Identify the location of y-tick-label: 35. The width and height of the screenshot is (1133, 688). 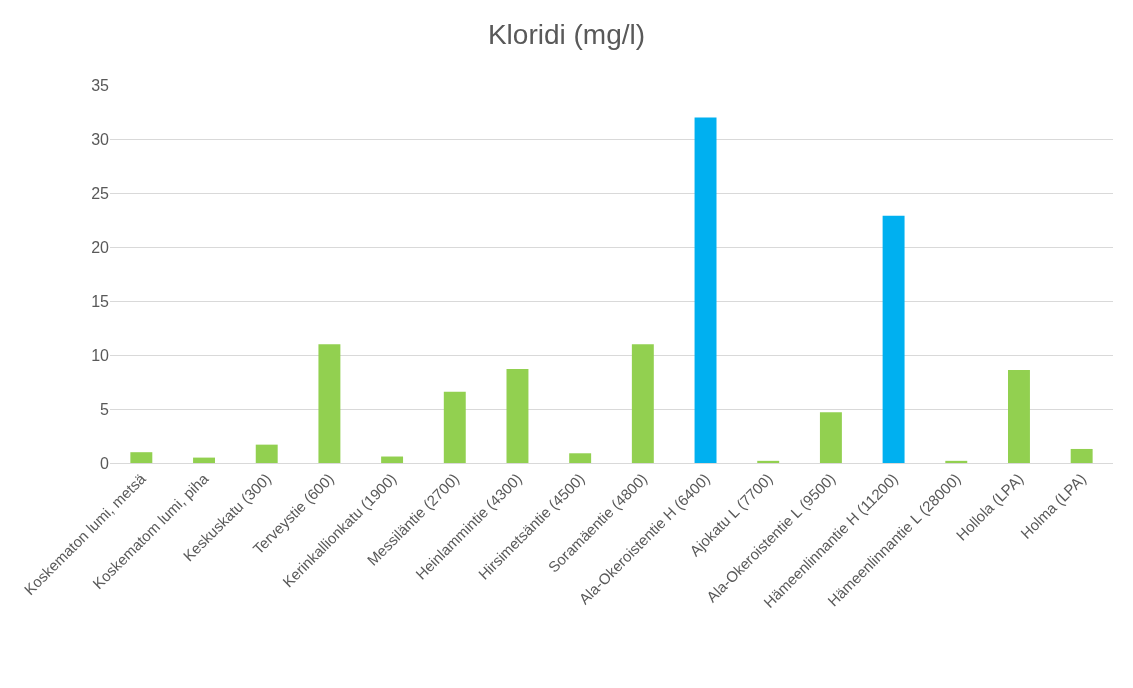
(100, 85).